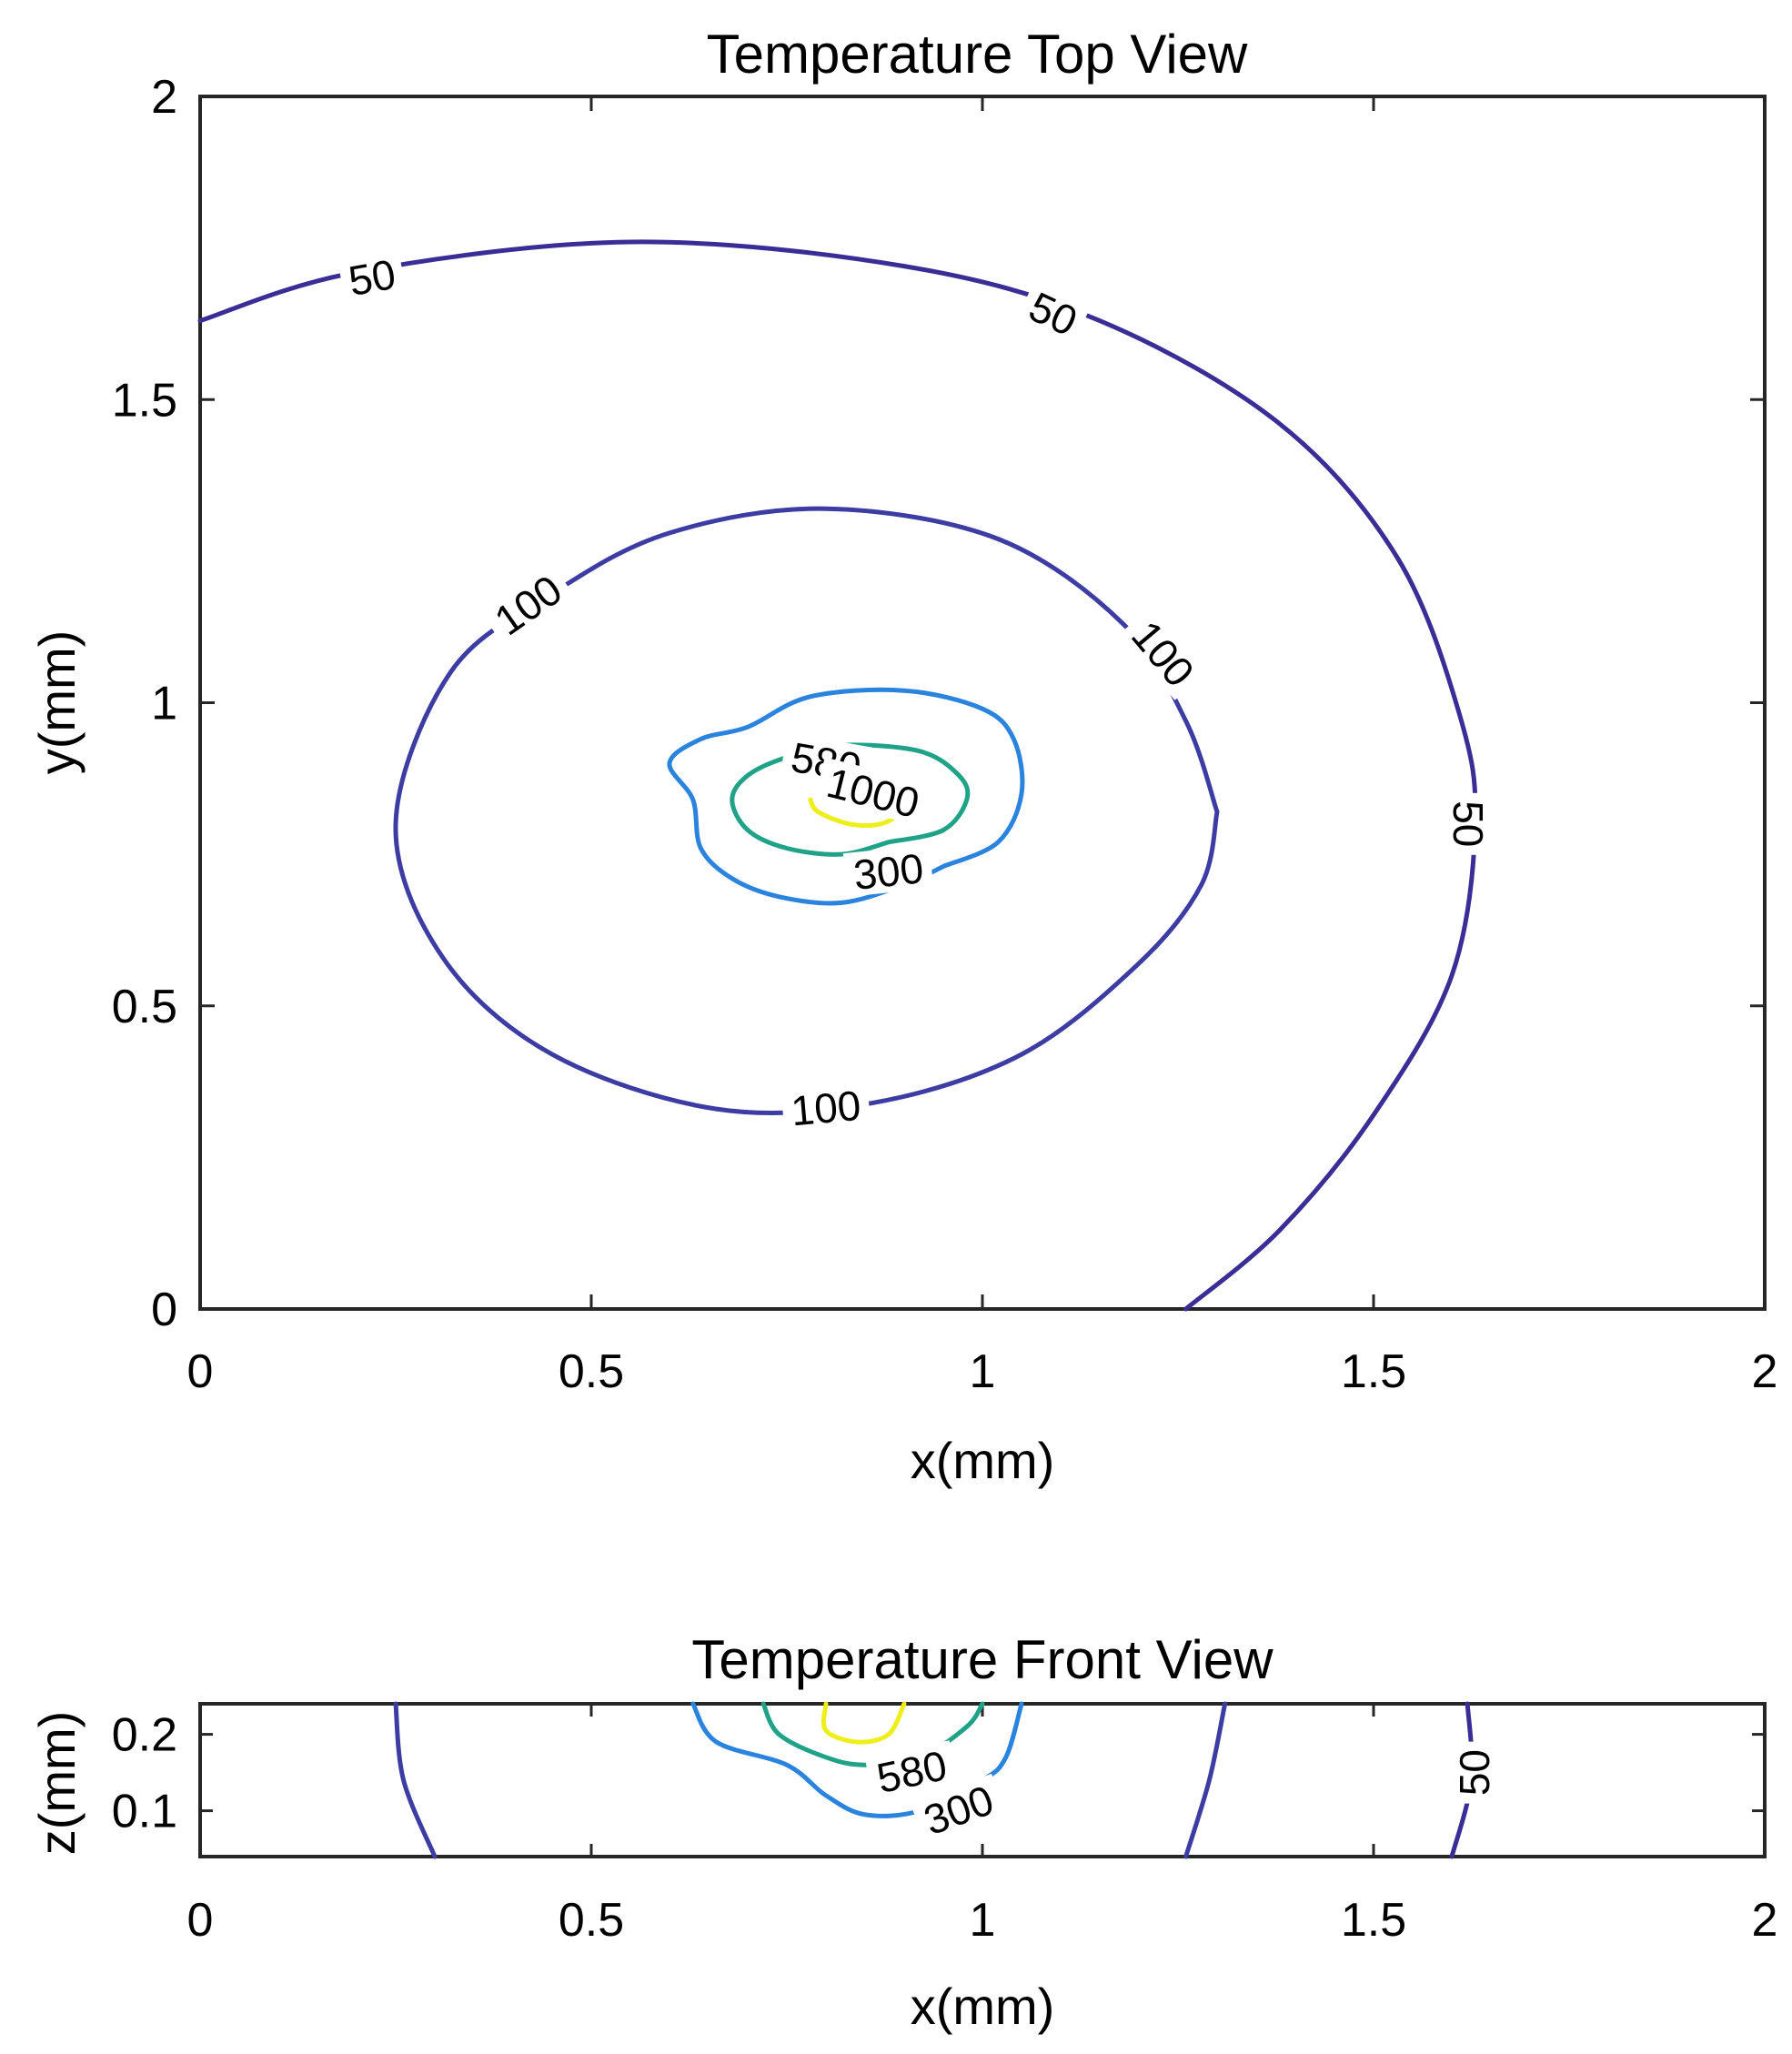 The image size is (1792, 2054). I want to click on top-ytick-label: 2, so click(164, 97).